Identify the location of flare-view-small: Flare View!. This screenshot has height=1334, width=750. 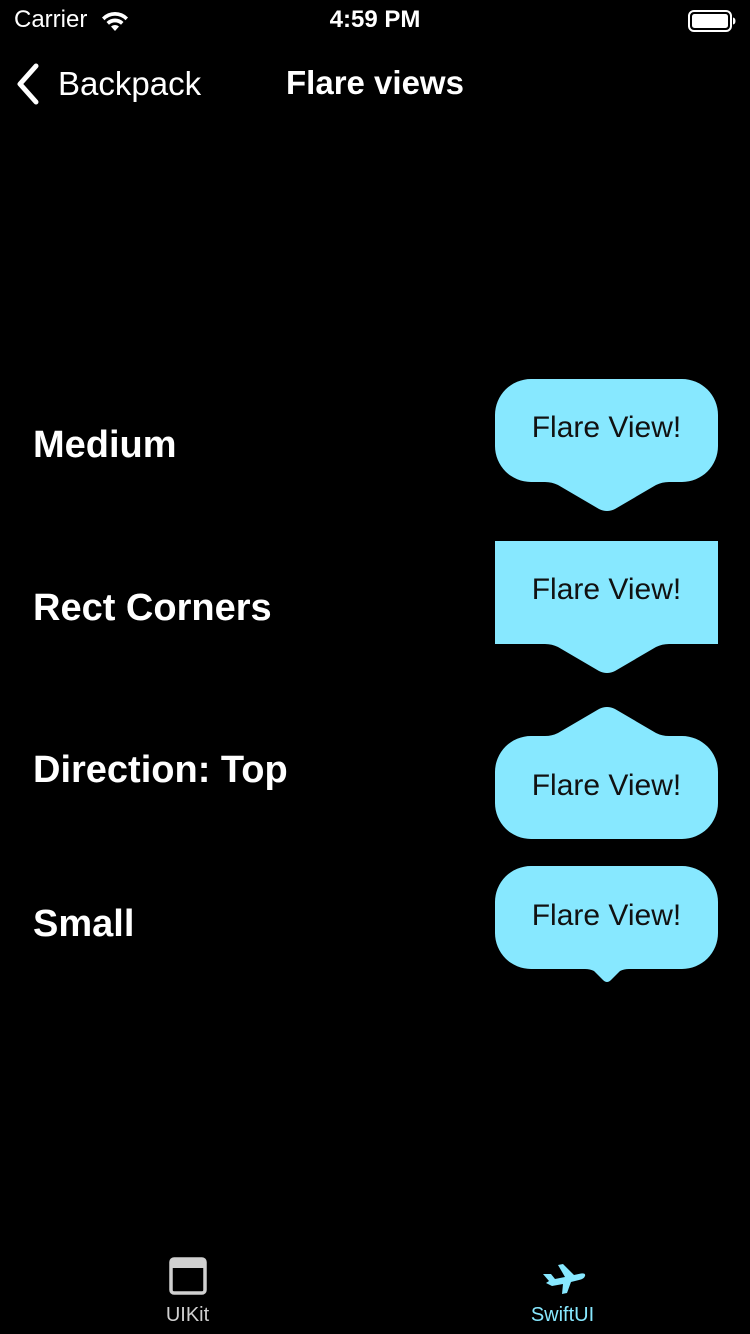
(606, 926).